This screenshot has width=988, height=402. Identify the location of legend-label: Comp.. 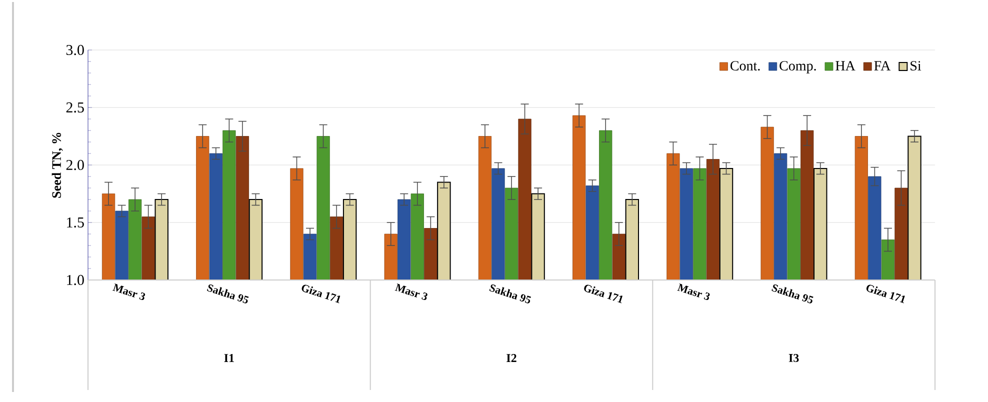
(798, 67).